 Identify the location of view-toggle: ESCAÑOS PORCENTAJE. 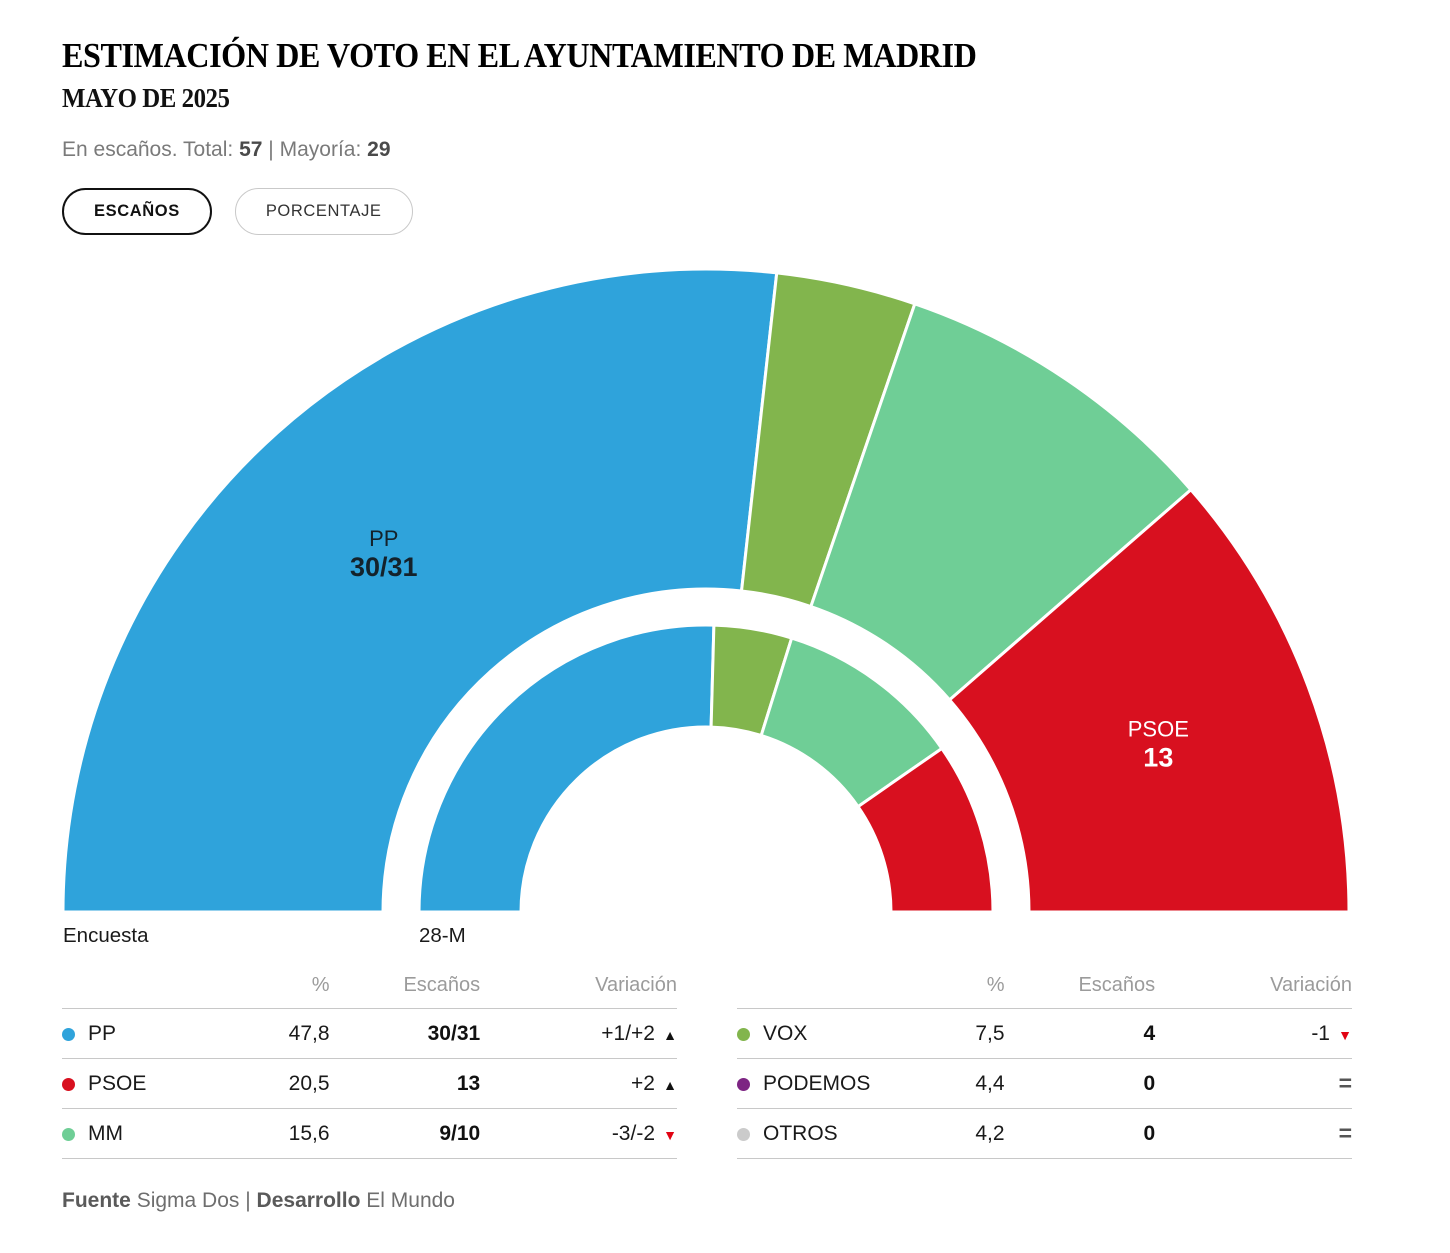
(707, 212).